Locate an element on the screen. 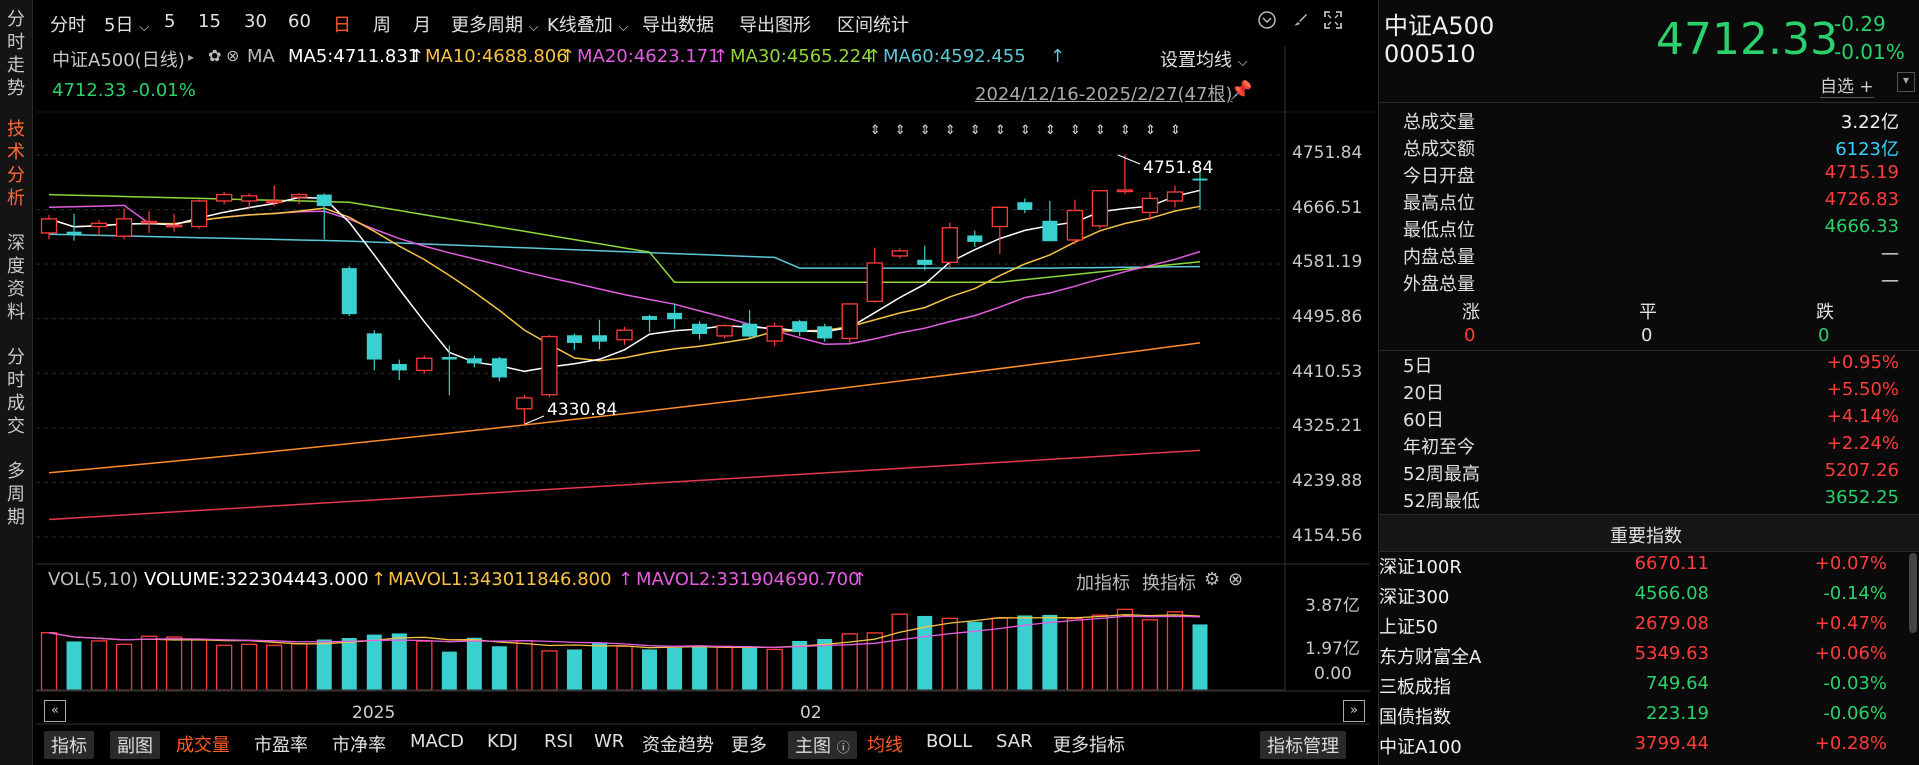 This screenshot has width=1919, height=765. period-intraday: 分时 is located at coordinates (68, 25).